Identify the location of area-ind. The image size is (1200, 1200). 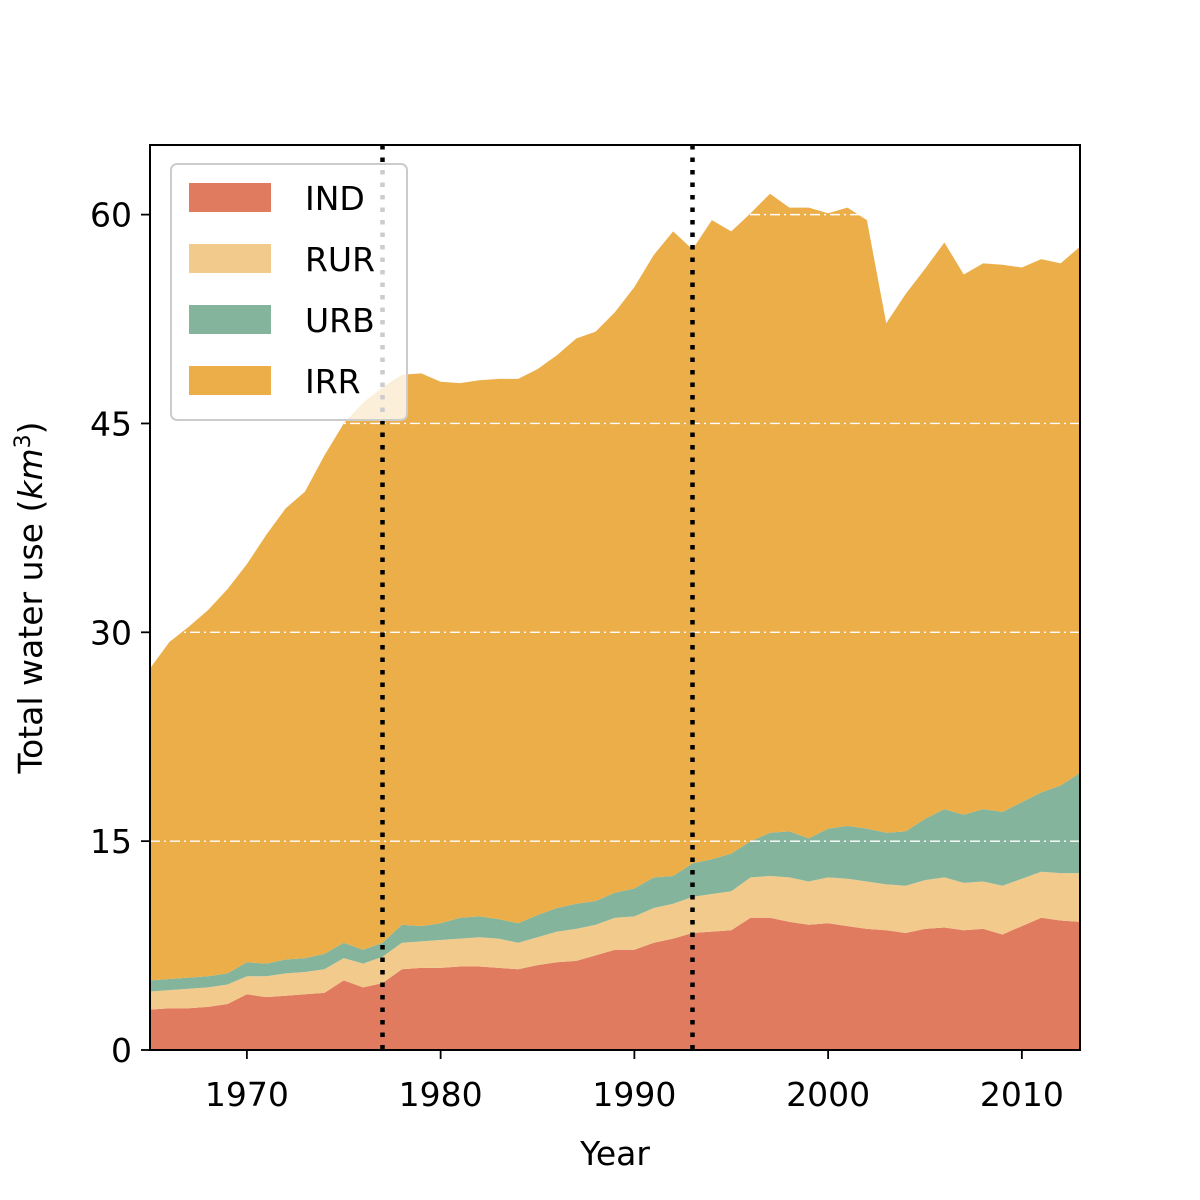
(615, 983).